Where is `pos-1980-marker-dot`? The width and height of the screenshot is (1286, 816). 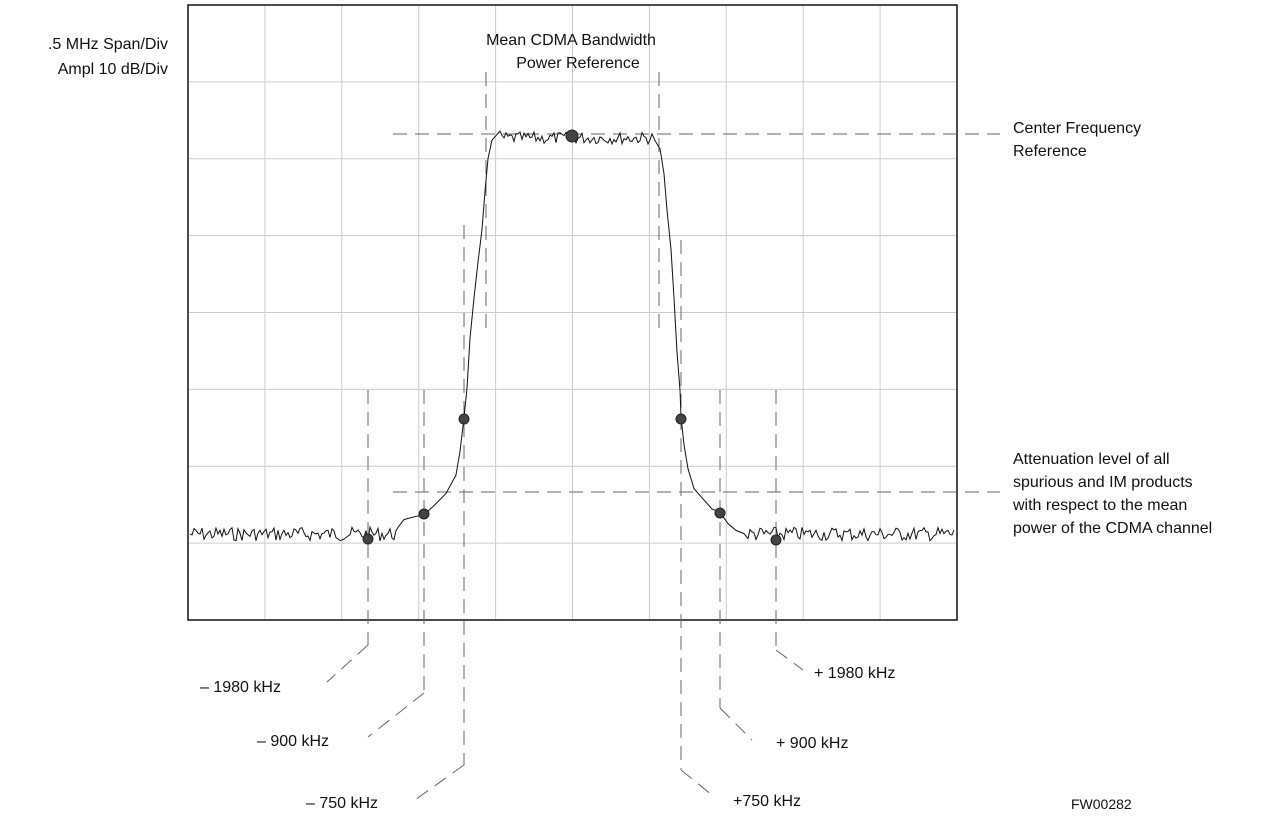 pos-1980-marker-dot is located at coordinates (776, 540).